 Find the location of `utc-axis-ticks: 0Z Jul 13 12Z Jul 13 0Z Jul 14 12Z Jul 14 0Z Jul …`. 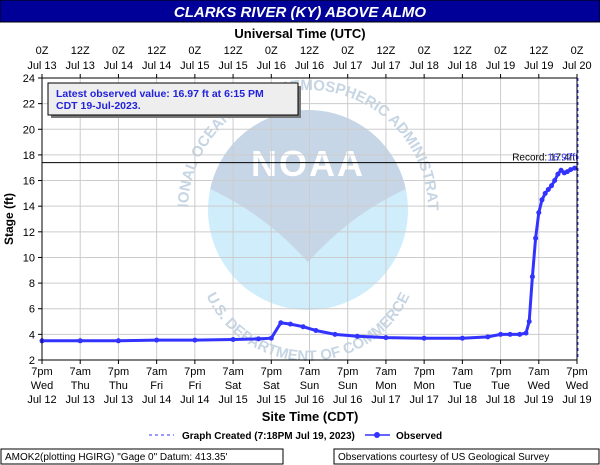

utc-axis-ticks: 0Z Jul 13 12Z Jul 13 0Z Jul 14 12Z Jul 14 0Z Jul … is located at coordinates (309, 61).